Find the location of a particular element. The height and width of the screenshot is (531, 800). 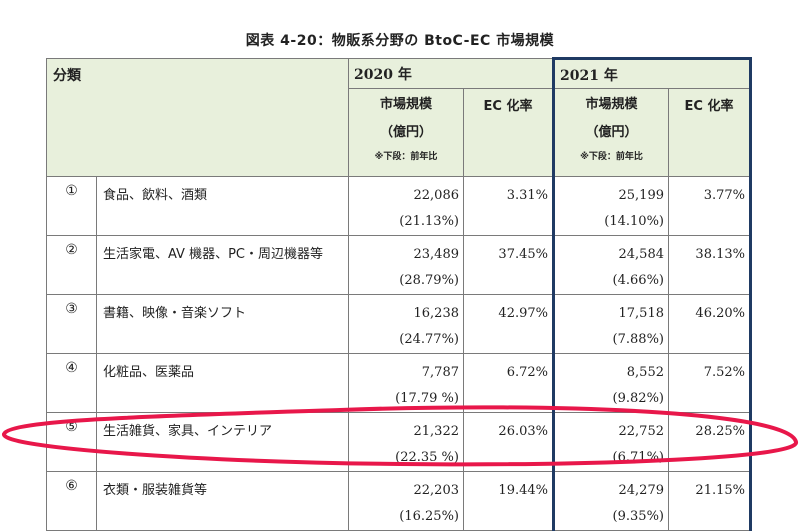

row-category: 書籍、映像・音楽ソフト is located at coordinates (222, 324).